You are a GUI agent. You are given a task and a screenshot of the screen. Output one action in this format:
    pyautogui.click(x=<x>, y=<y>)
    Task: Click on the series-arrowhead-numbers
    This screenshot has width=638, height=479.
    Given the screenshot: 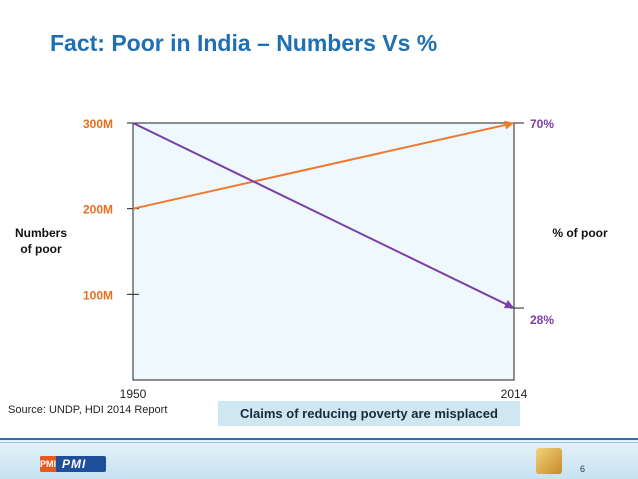 What is the action you would take?
    pyautogui.click(x=509, y=125)
    